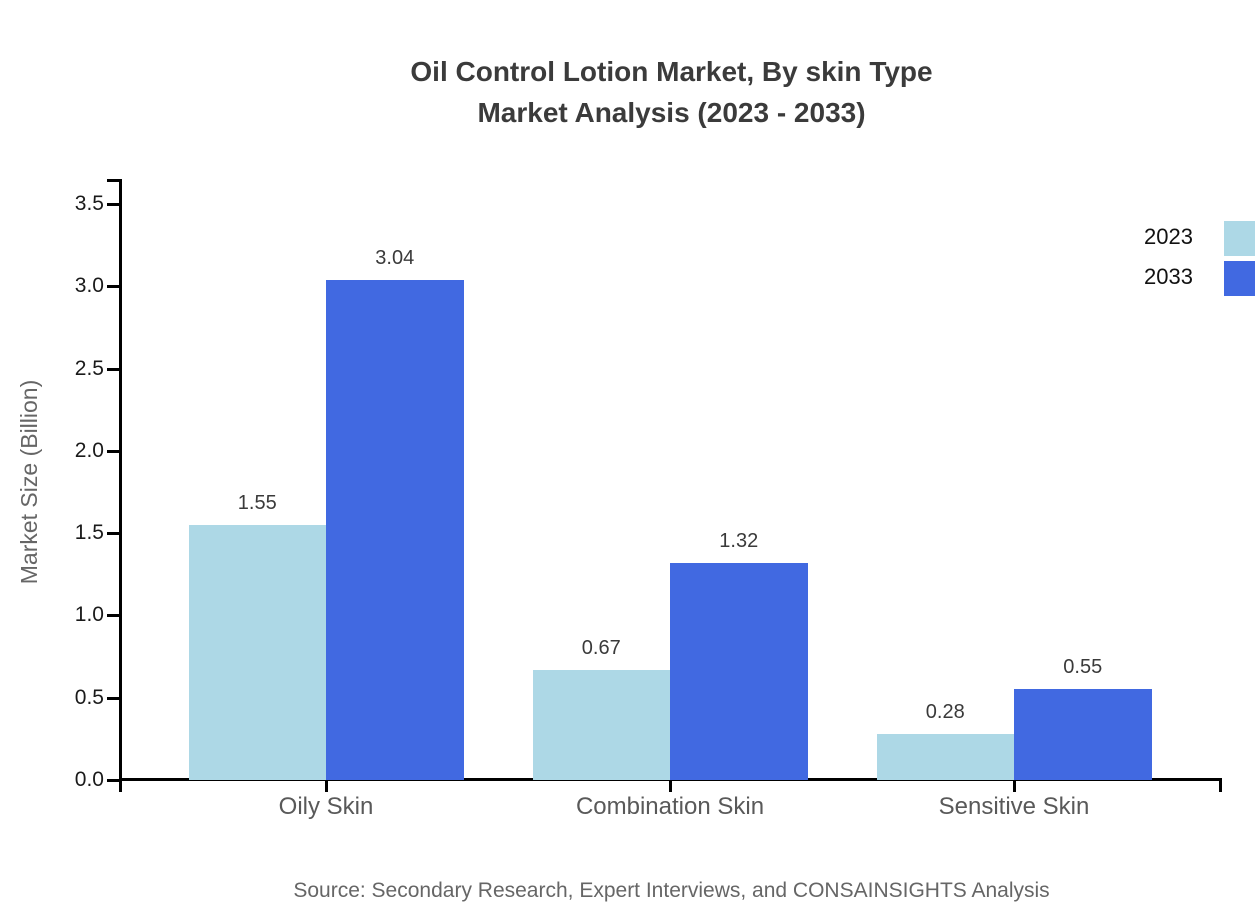 The width and height of the screenshot is (1260, 920). I want to click on y-tick-mark-1.5, so click(113, 533).